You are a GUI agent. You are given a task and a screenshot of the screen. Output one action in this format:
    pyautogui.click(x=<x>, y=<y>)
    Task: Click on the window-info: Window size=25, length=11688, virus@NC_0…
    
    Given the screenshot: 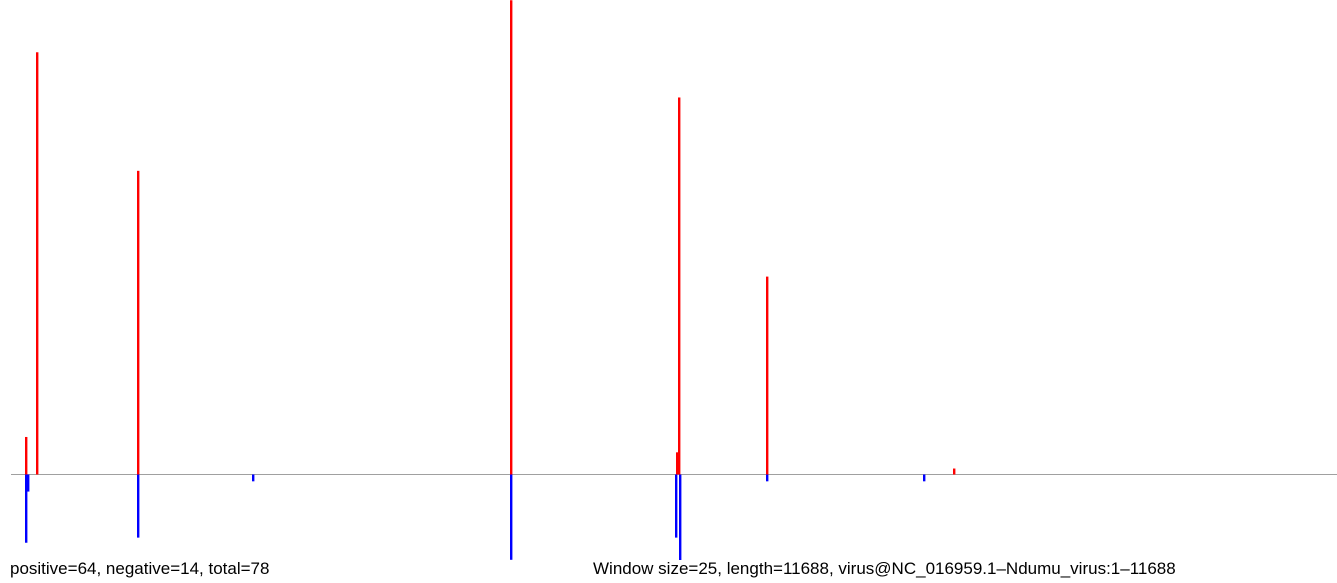 What is the action you would take?
    pyautogui.click(x=884, y=568)
    